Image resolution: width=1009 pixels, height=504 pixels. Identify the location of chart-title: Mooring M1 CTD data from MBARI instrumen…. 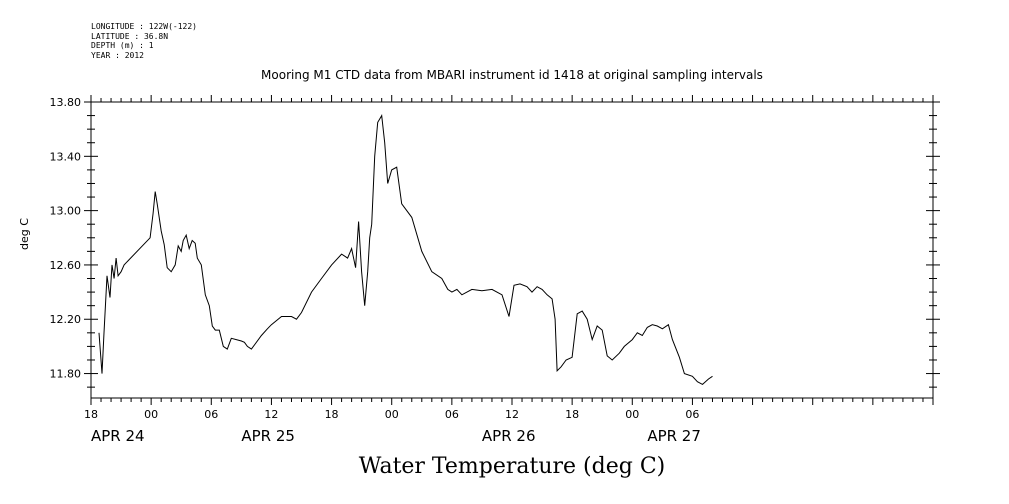
(512, 75).